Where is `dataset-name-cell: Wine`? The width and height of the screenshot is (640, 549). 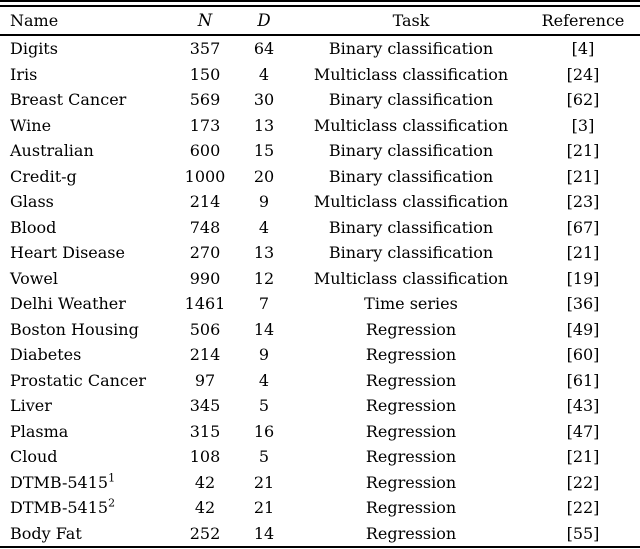 dataset-name-cell: Wine is located at coordinates (89, 126).